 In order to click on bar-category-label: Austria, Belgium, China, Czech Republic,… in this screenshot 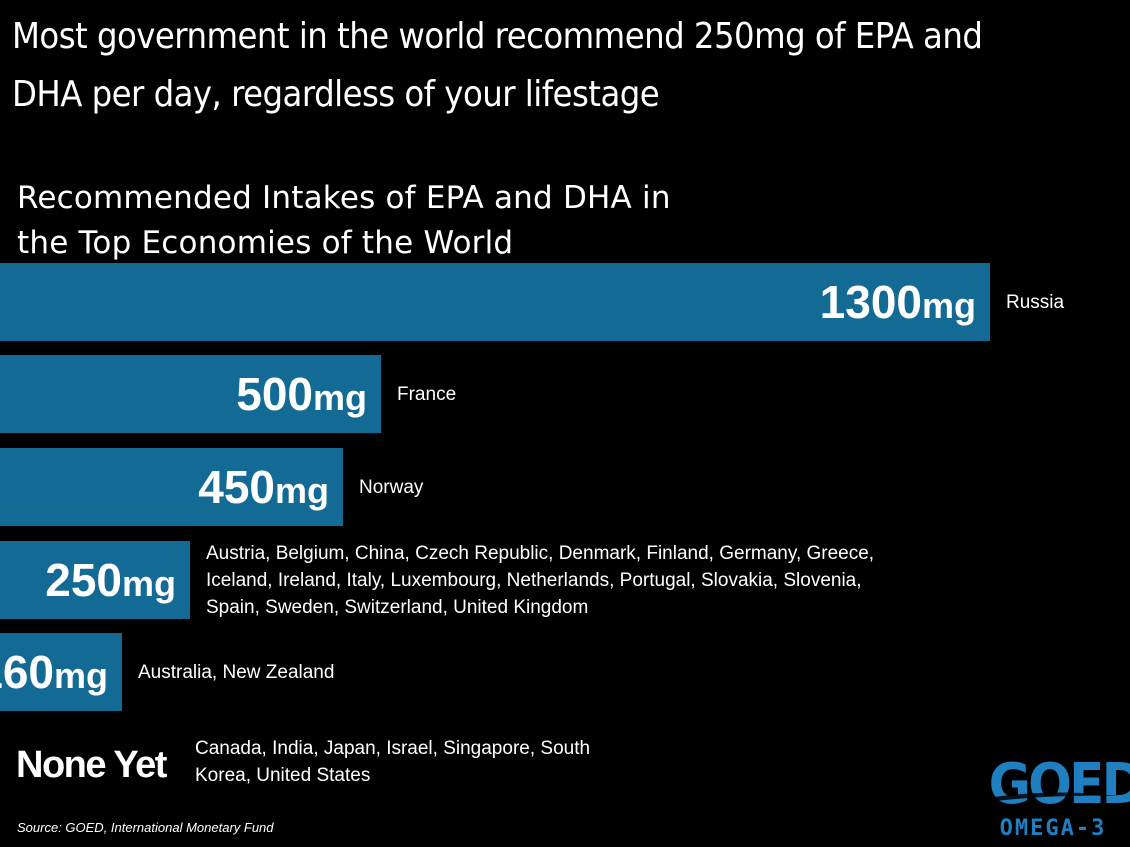, I will do `click(540, 580)`.